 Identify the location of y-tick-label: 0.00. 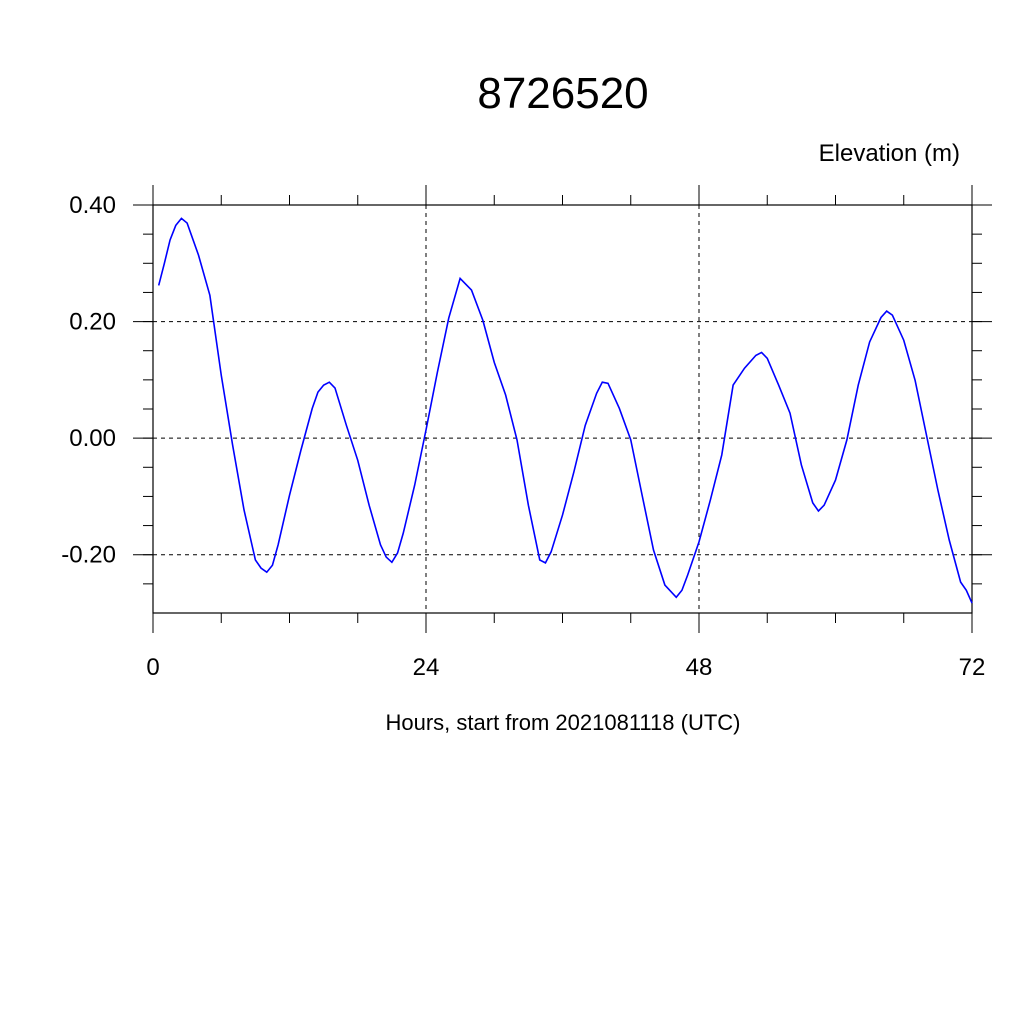
(92, 438).